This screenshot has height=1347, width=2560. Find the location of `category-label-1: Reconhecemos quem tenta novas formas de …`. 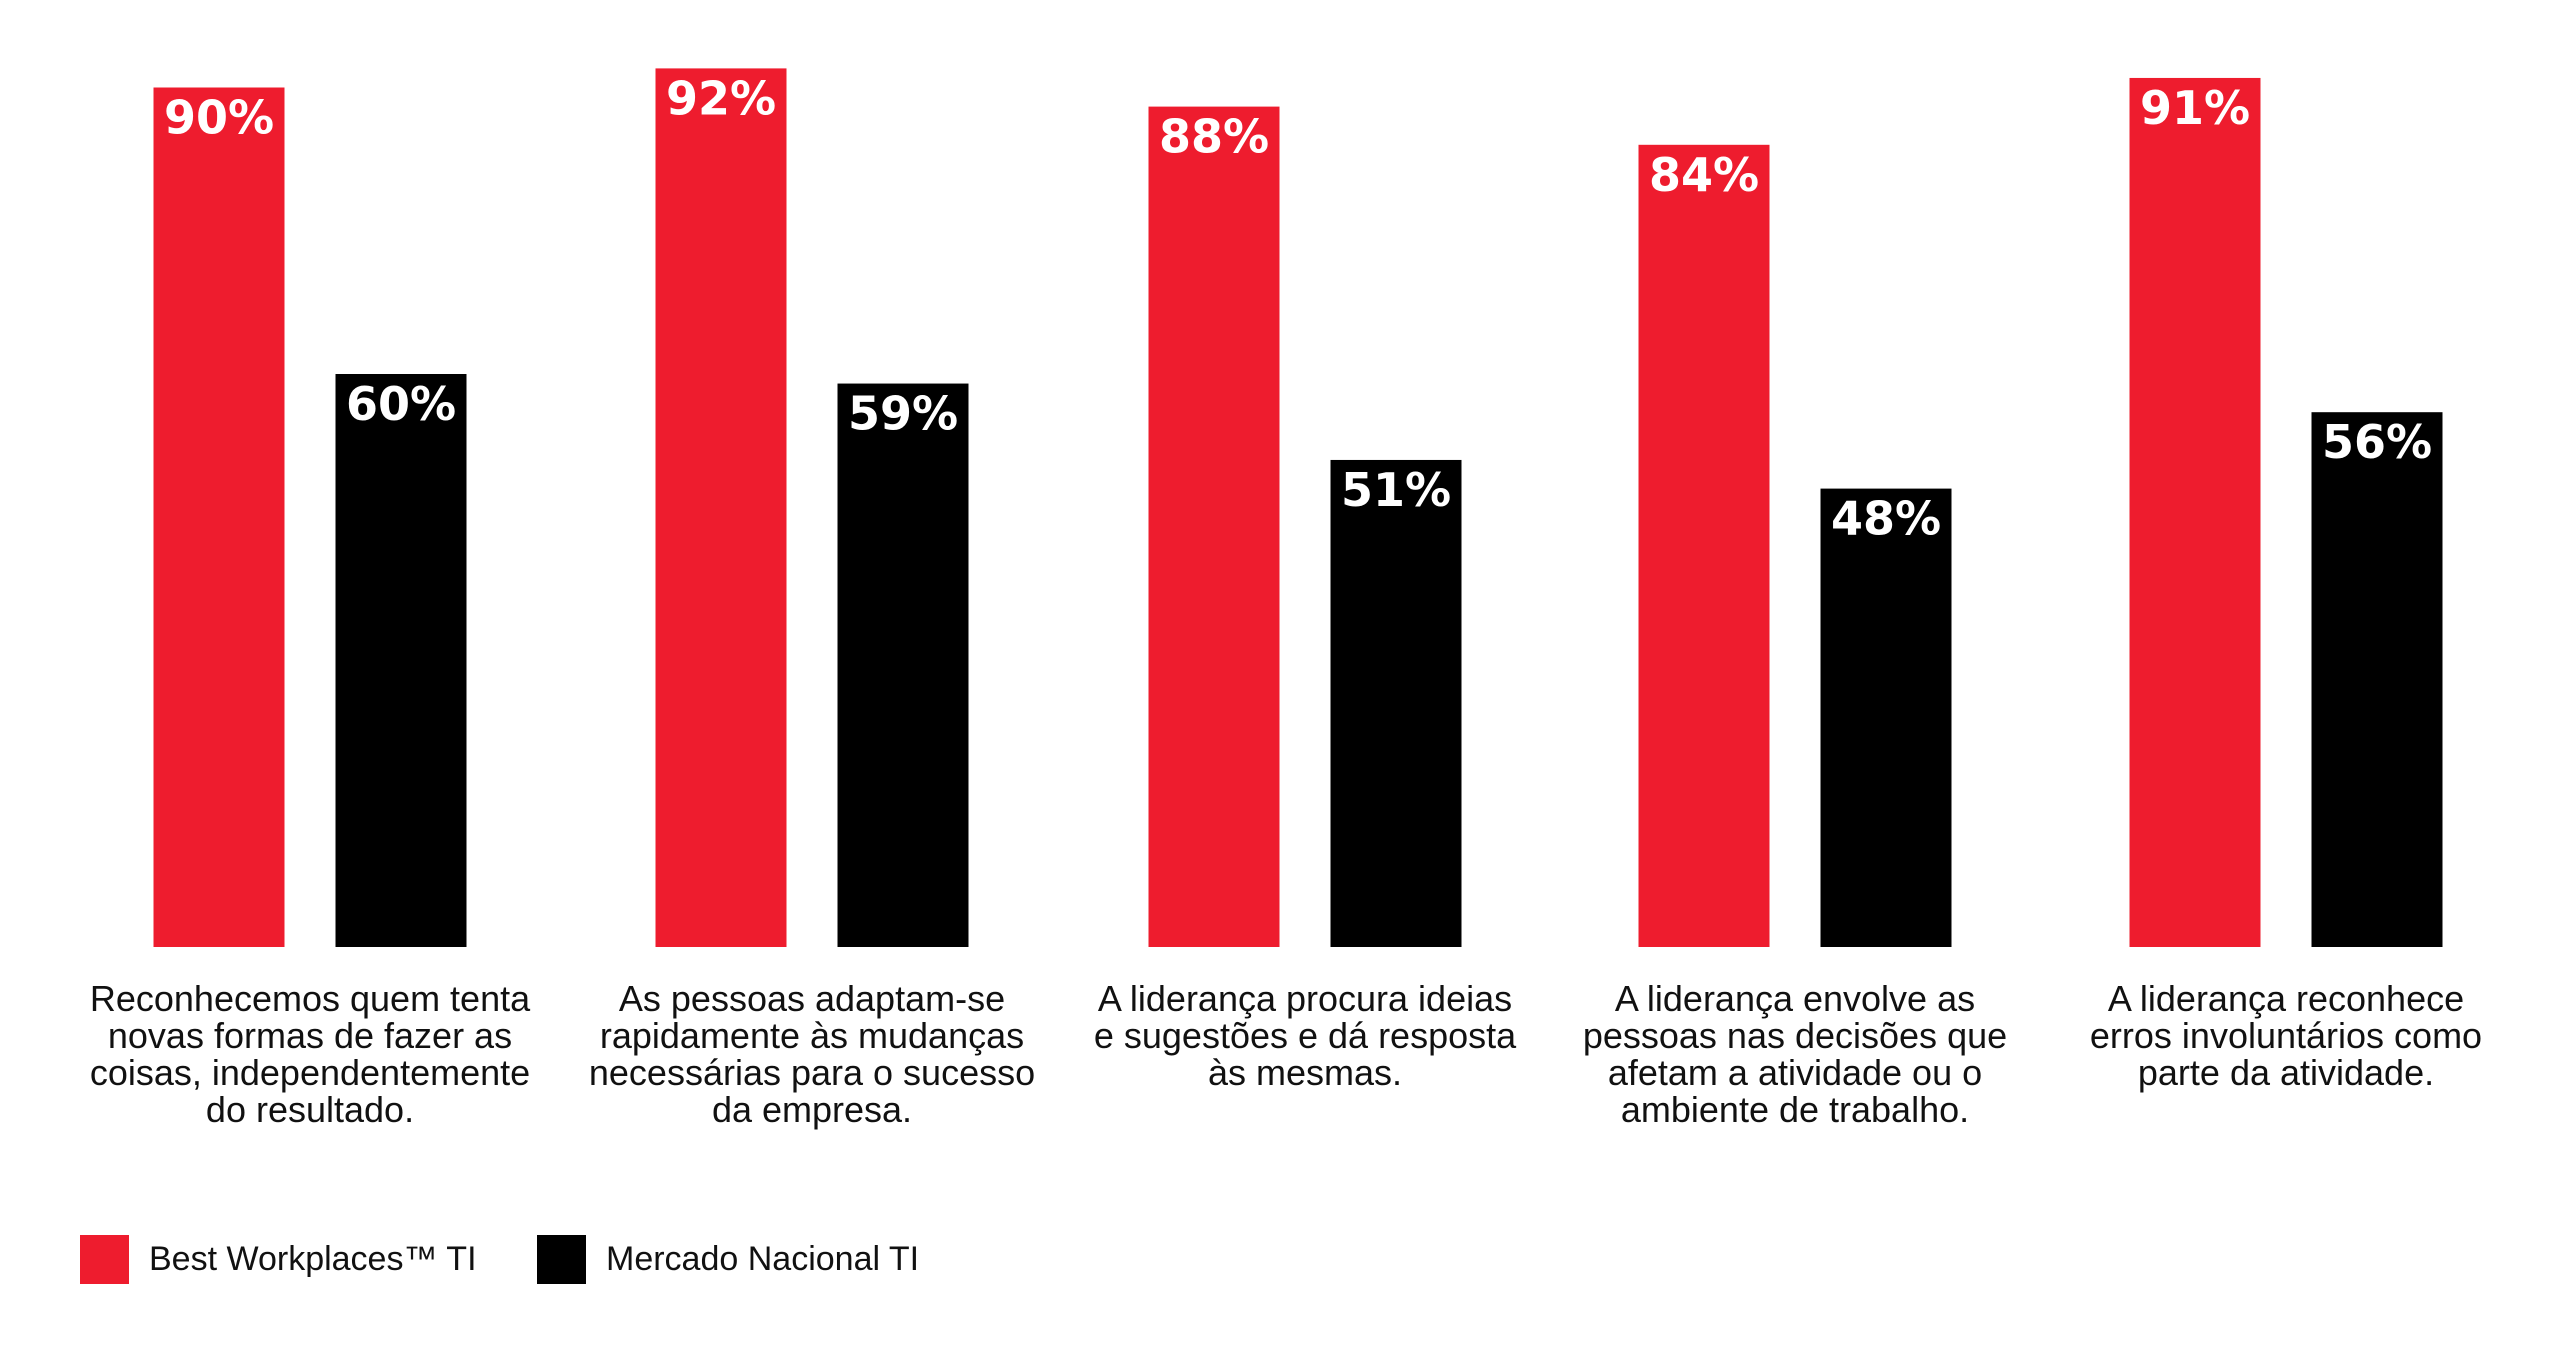

category-label-1: Reconhecemos quem tenta novas formas de … is located at coordinates (310, 1054).